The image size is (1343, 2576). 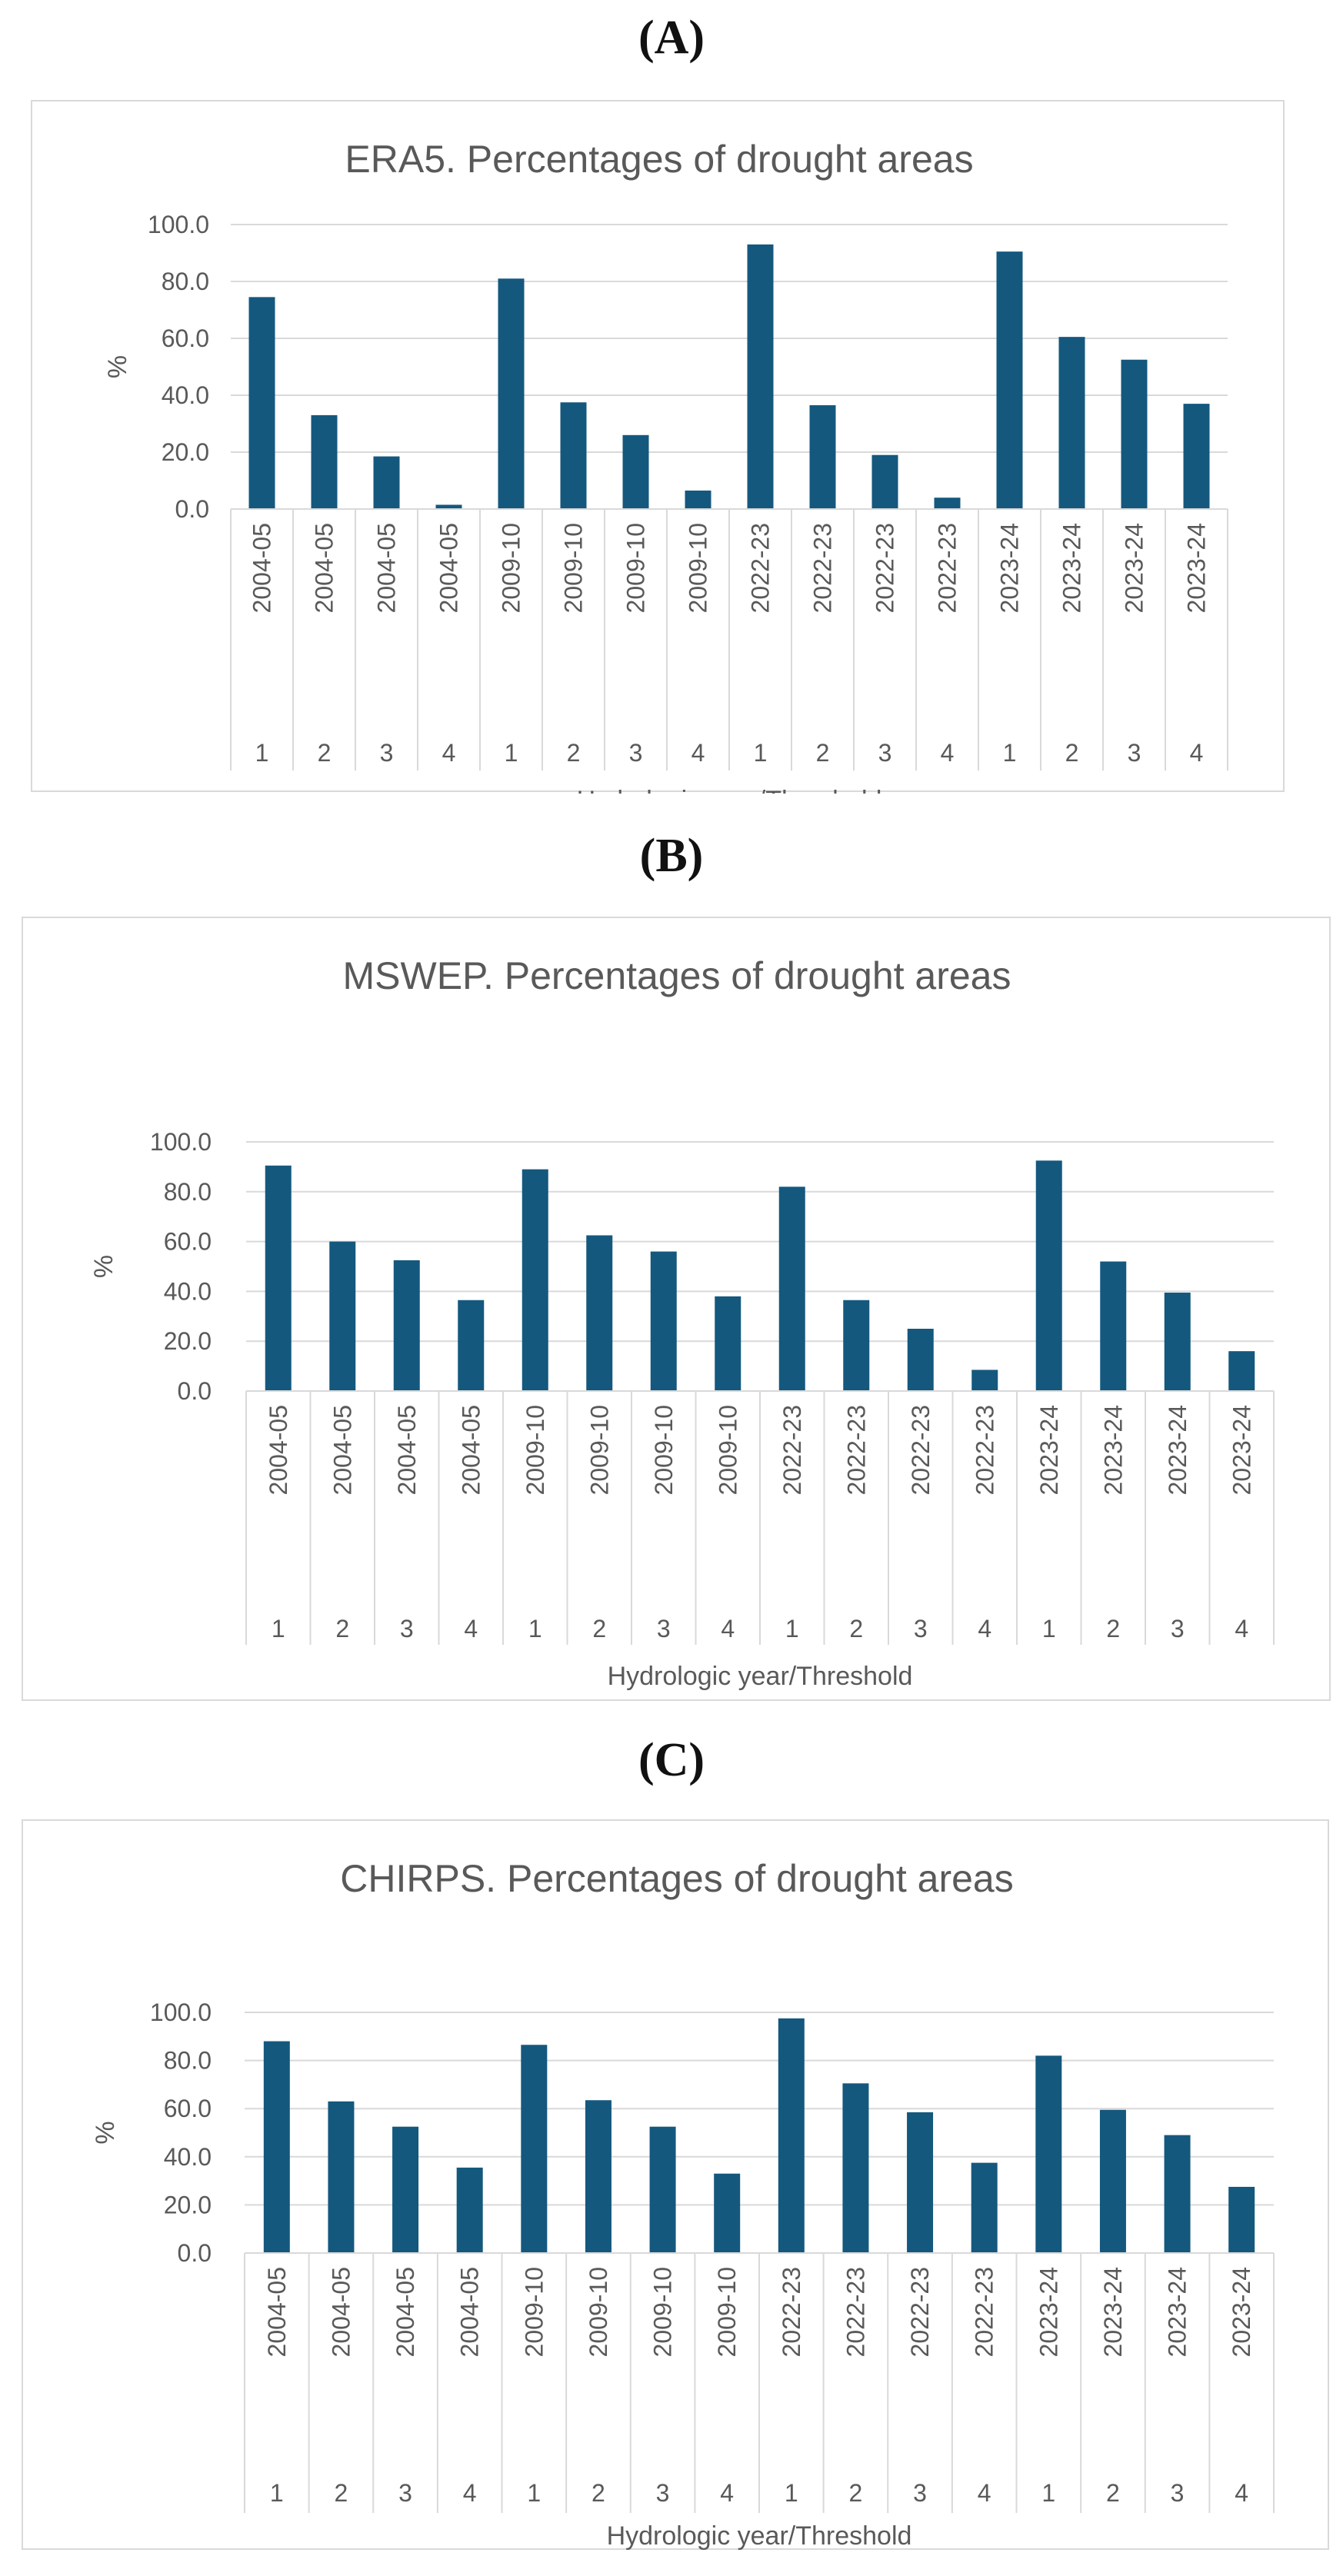 I want to click on panel-label-a: (A), so click(x=671, y=38).